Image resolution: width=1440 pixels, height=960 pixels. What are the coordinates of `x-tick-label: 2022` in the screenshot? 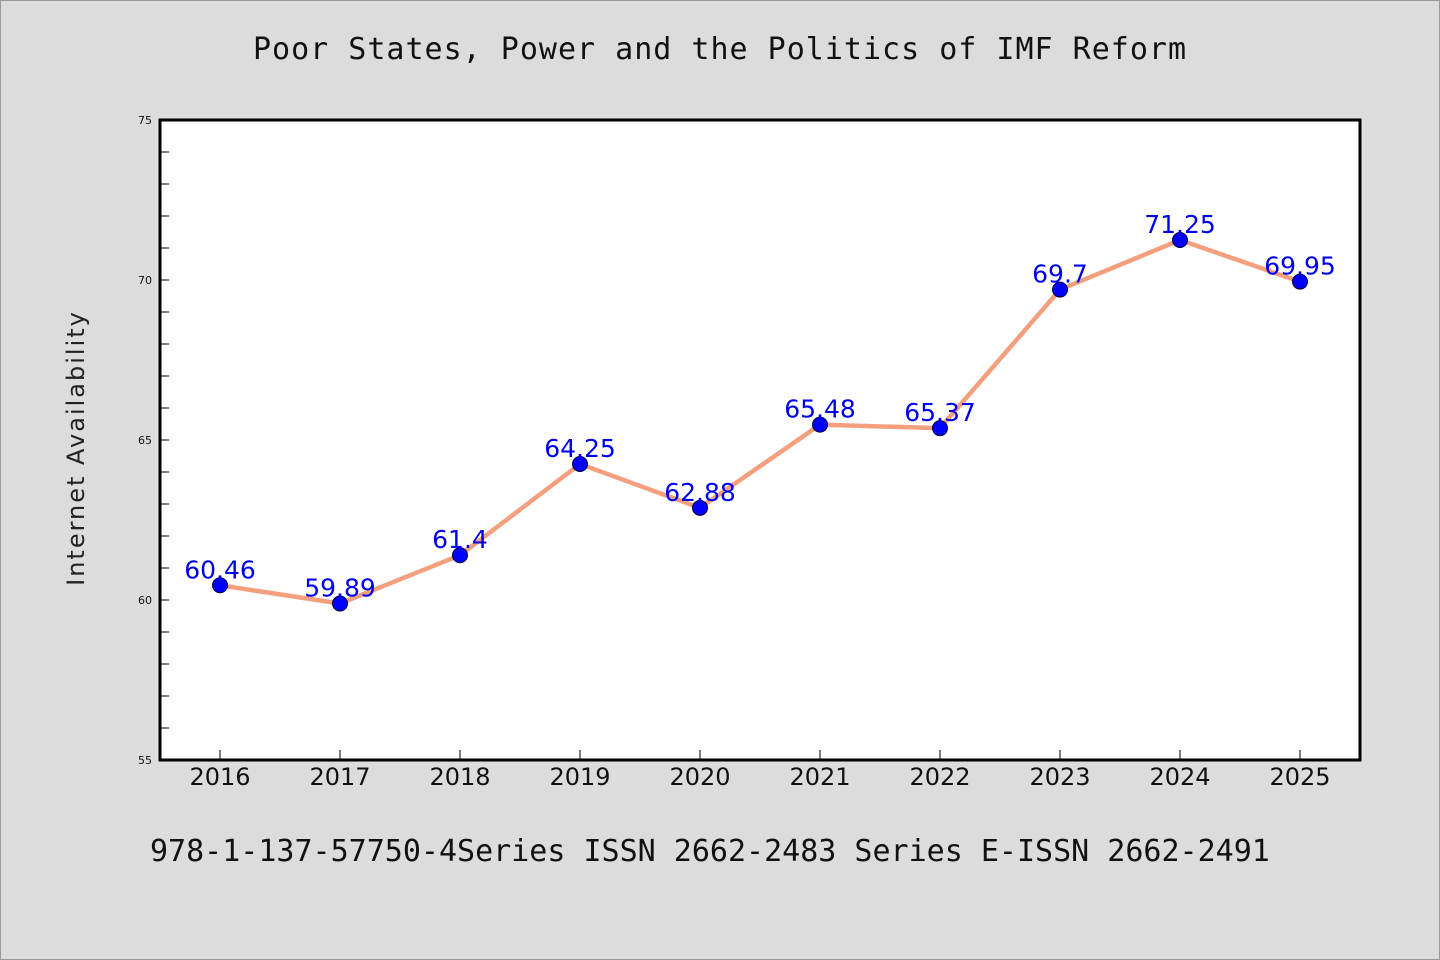 It's located at (939, 777).